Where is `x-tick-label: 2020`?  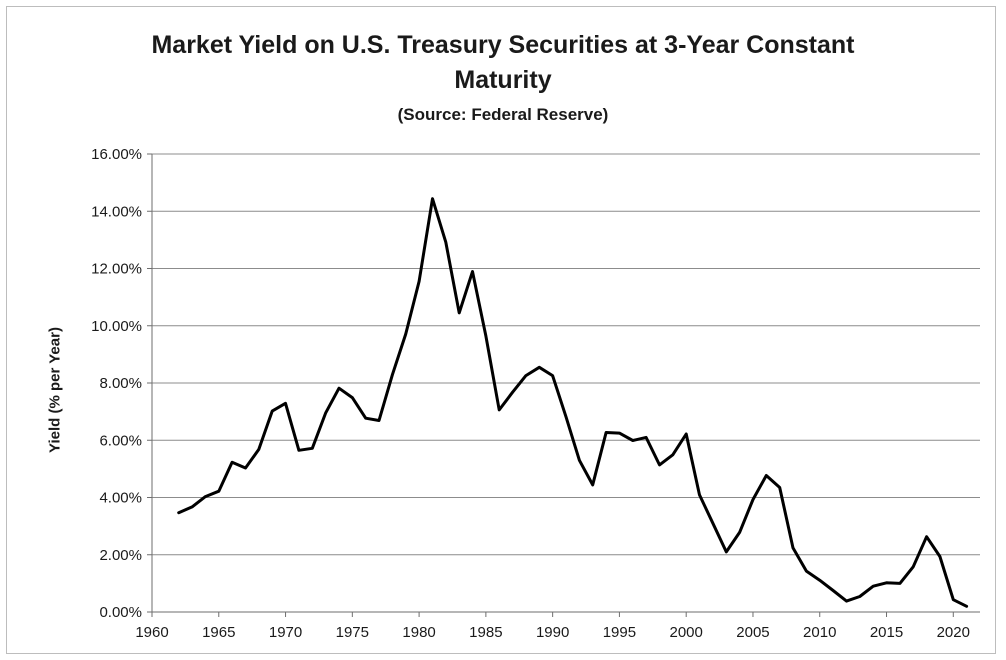 x-tick-label: 2020 is located at coordinates (953, 632).